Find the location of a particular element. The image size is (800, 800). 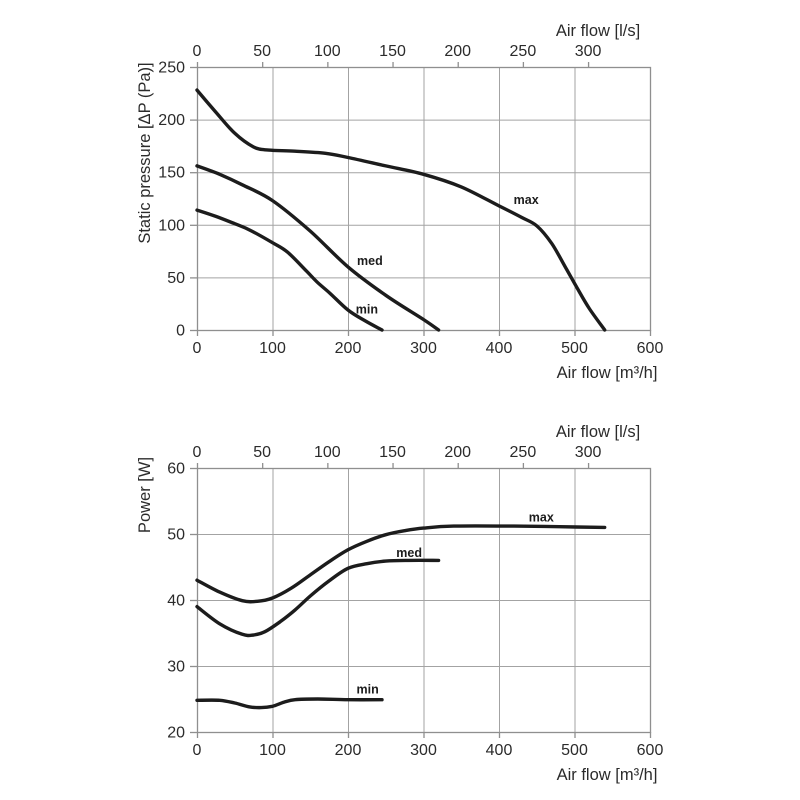

y-tick-label: 200 is located at coordinates (171, 120).